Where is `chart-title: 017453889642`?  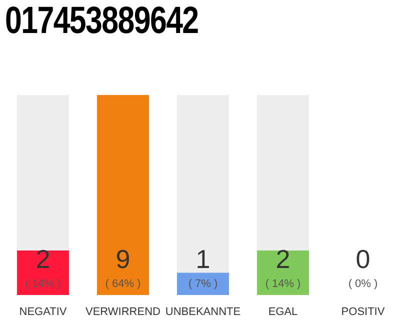 chart-title: 017453889642 is located at coordinates (101, 21).